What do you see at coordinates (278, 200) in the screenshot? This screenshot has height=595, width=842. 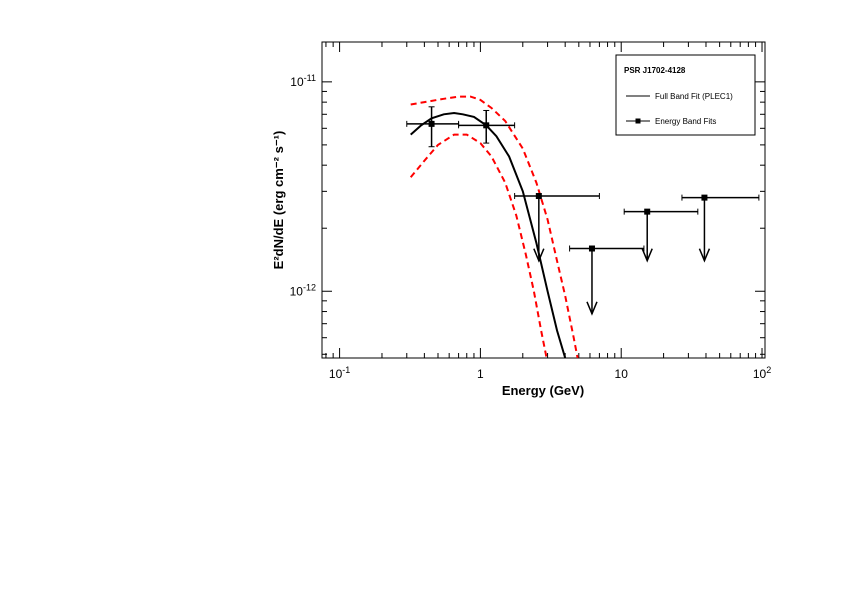 I see `y-axis-title: E²dN/dE (erg cm⁻² s⁻¹)` at bounding box center [278, 200].